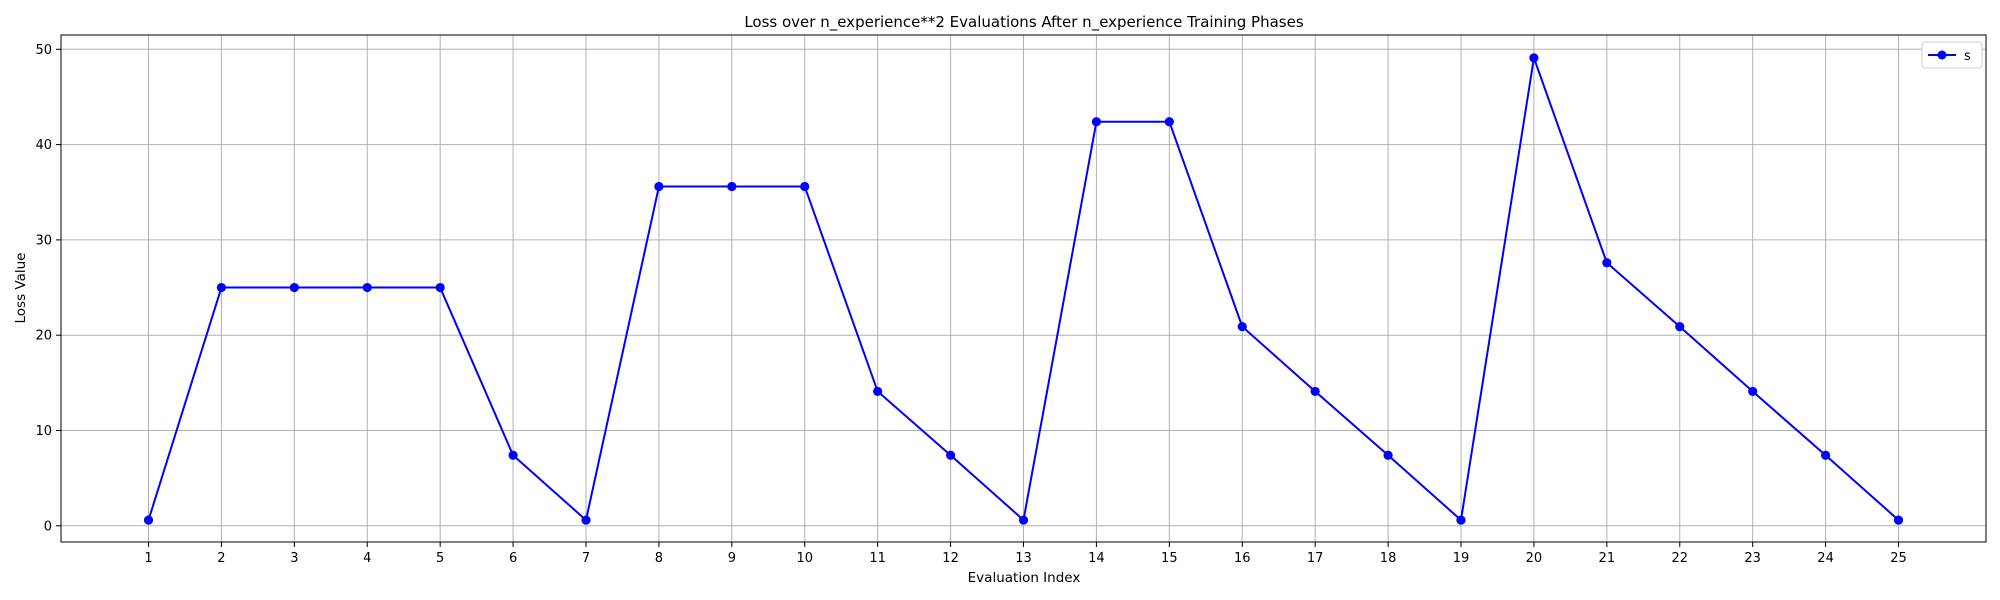 This screenshot has width=2000, height=600. I want to click on x-tick-label: 3, so click(294, 558).